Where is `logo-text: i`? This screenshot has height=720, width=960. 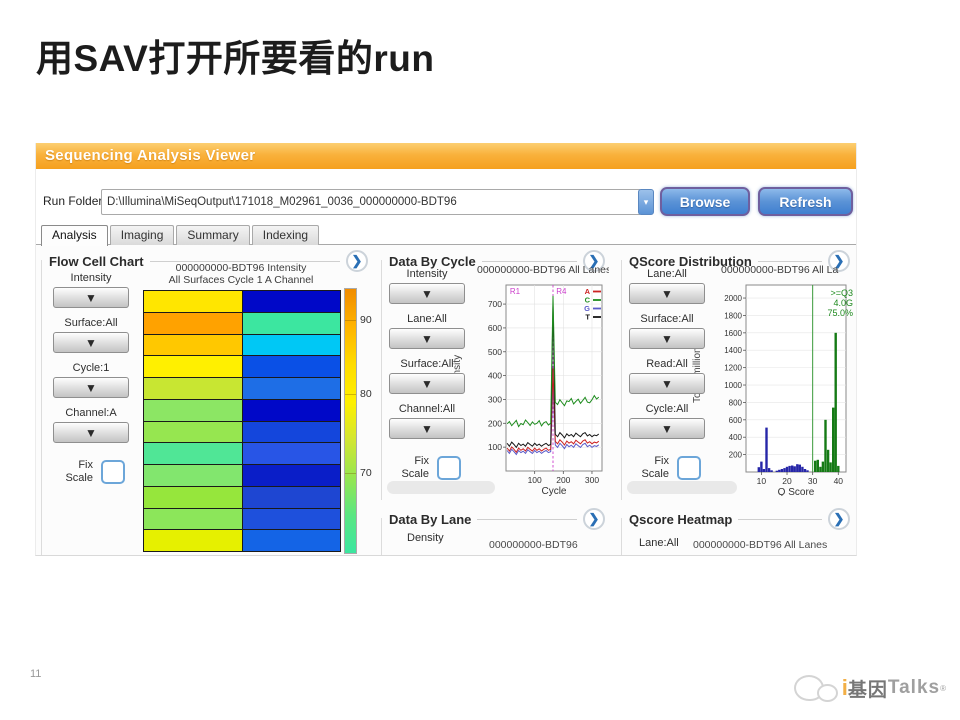
logo-text: i is located at coordinates (844, 687).